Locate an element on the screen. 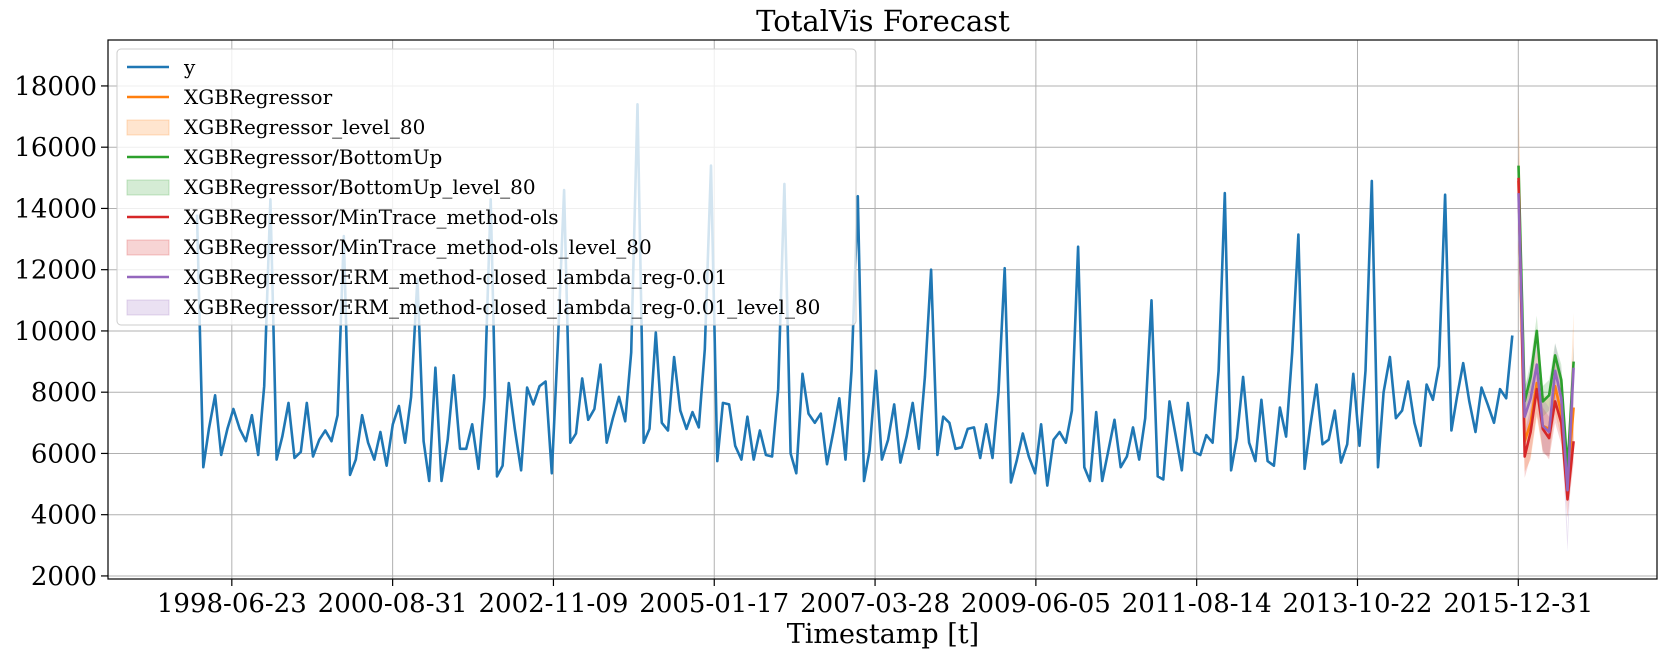 Image resolution: width=1667 pixels, height=658 pixels. x-tick-label: 2002-11-09 is located at coordinates (553, 604).